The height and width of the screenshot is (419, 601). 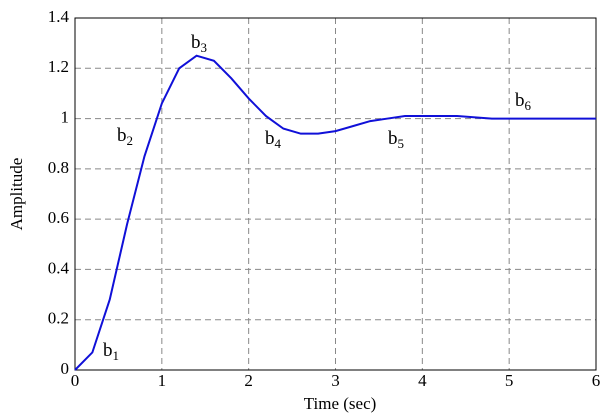 What do you see at coordinates (58, 217) in the screenshot?
I see `y-tick-label: 0.6` at bounding box center [58, 217].